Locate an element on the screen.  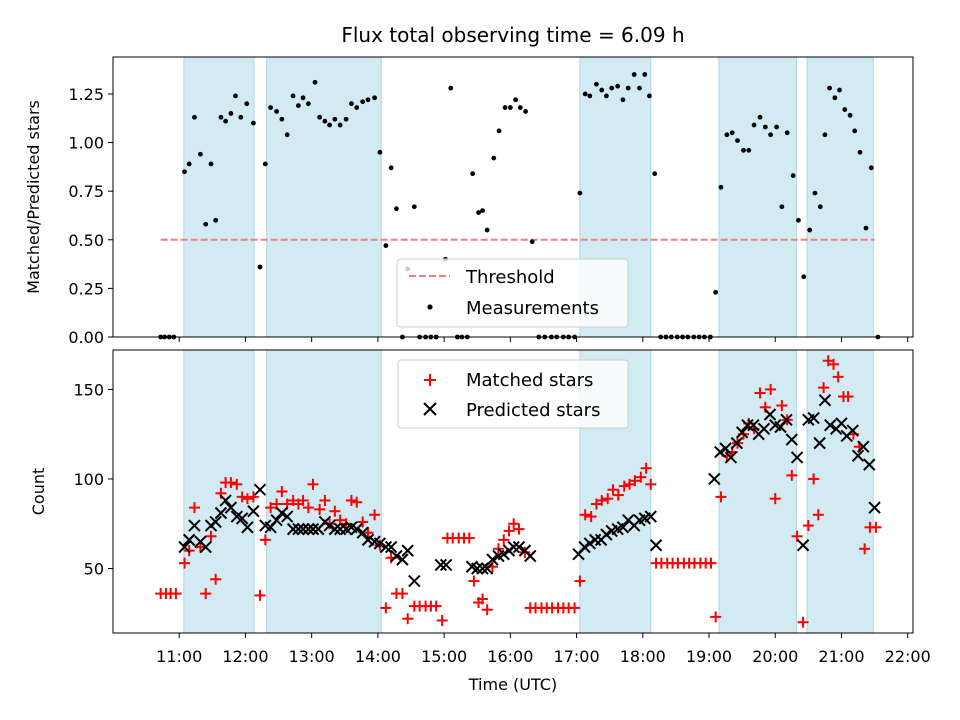
legend-matched-swatch is located at coordinates (430, 380).